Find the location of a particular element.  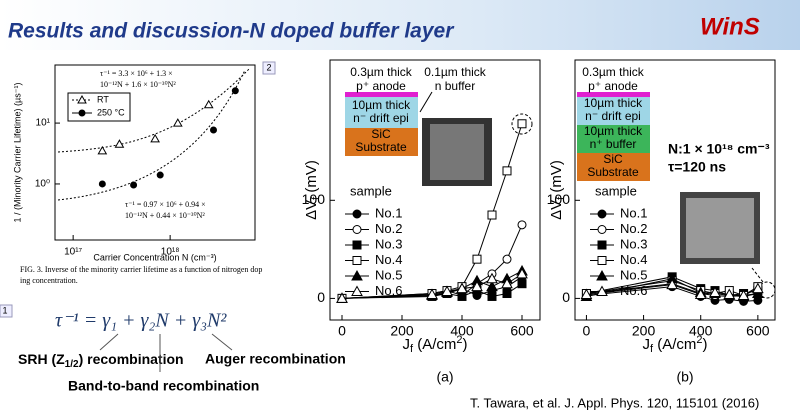

term-arrows is located at coordinates (166, 352).